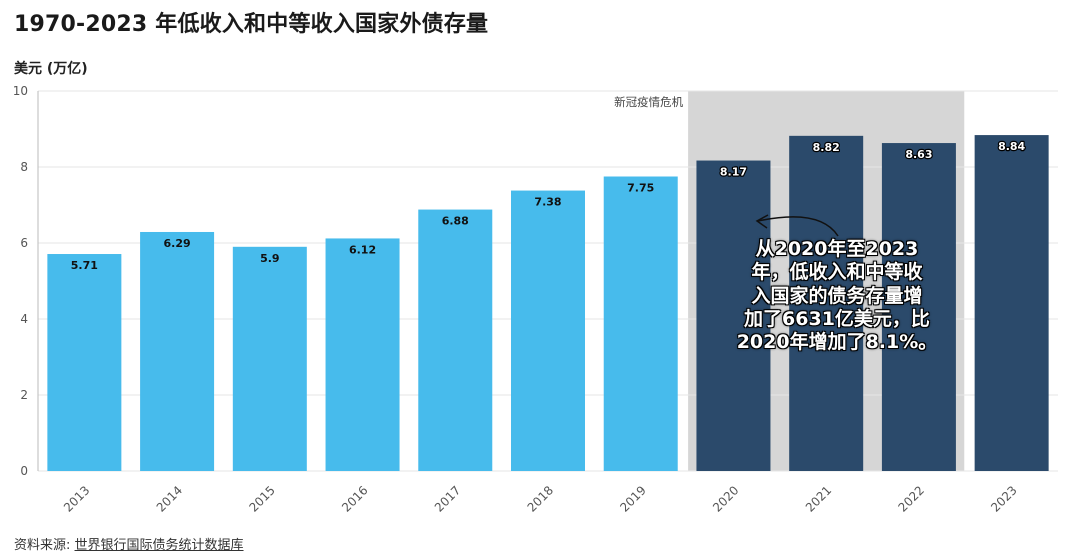 The image size is (1080, 556). I want to click on source-note: 资料来源: 世界银行国际债务统计数据库, so click(129, 543).